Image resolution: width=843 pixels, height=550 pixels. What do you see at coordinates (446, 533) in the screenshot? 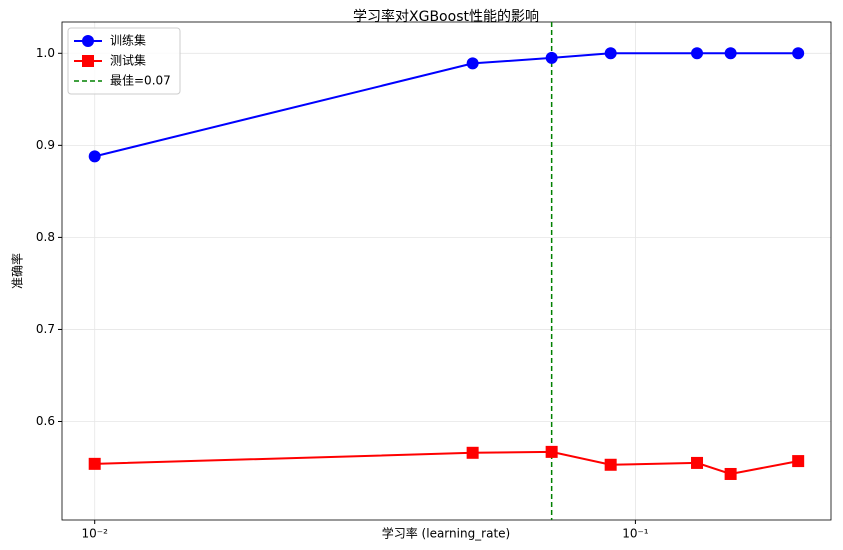
I see `x-axis-label: 学习率 (learning_rate)` at bounding box center [446, 533].